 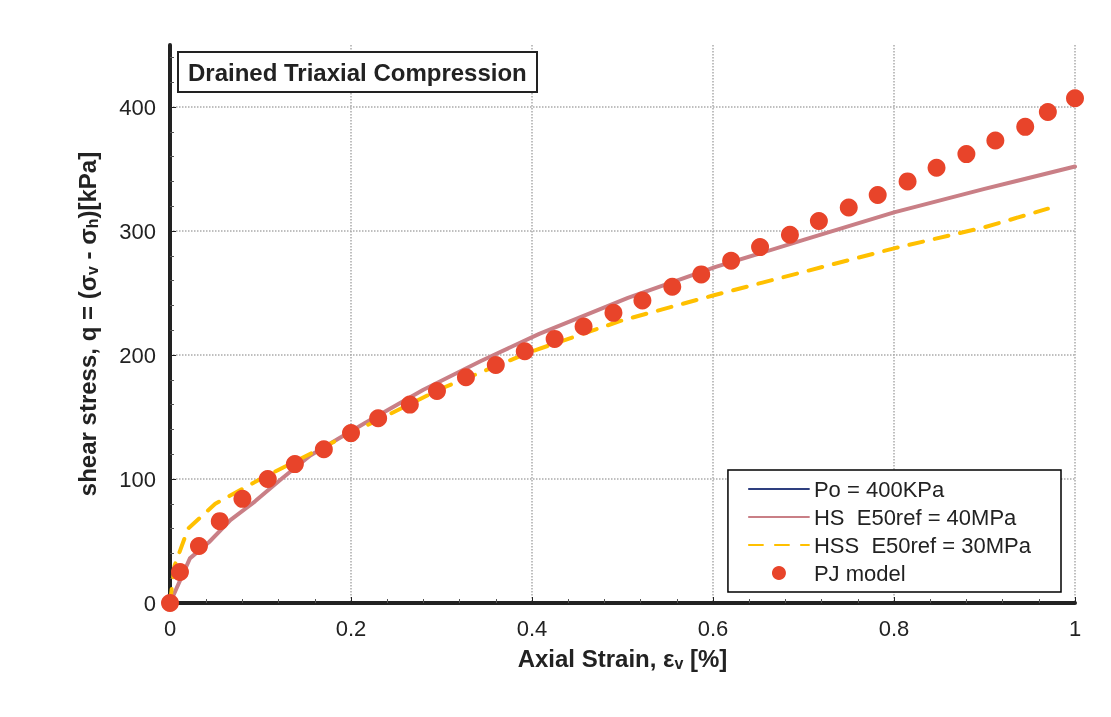 What do you see at coordinates (137, 355) in the screenshot?
I see `y-tick-label: 200` at bounding box center [137, 355].